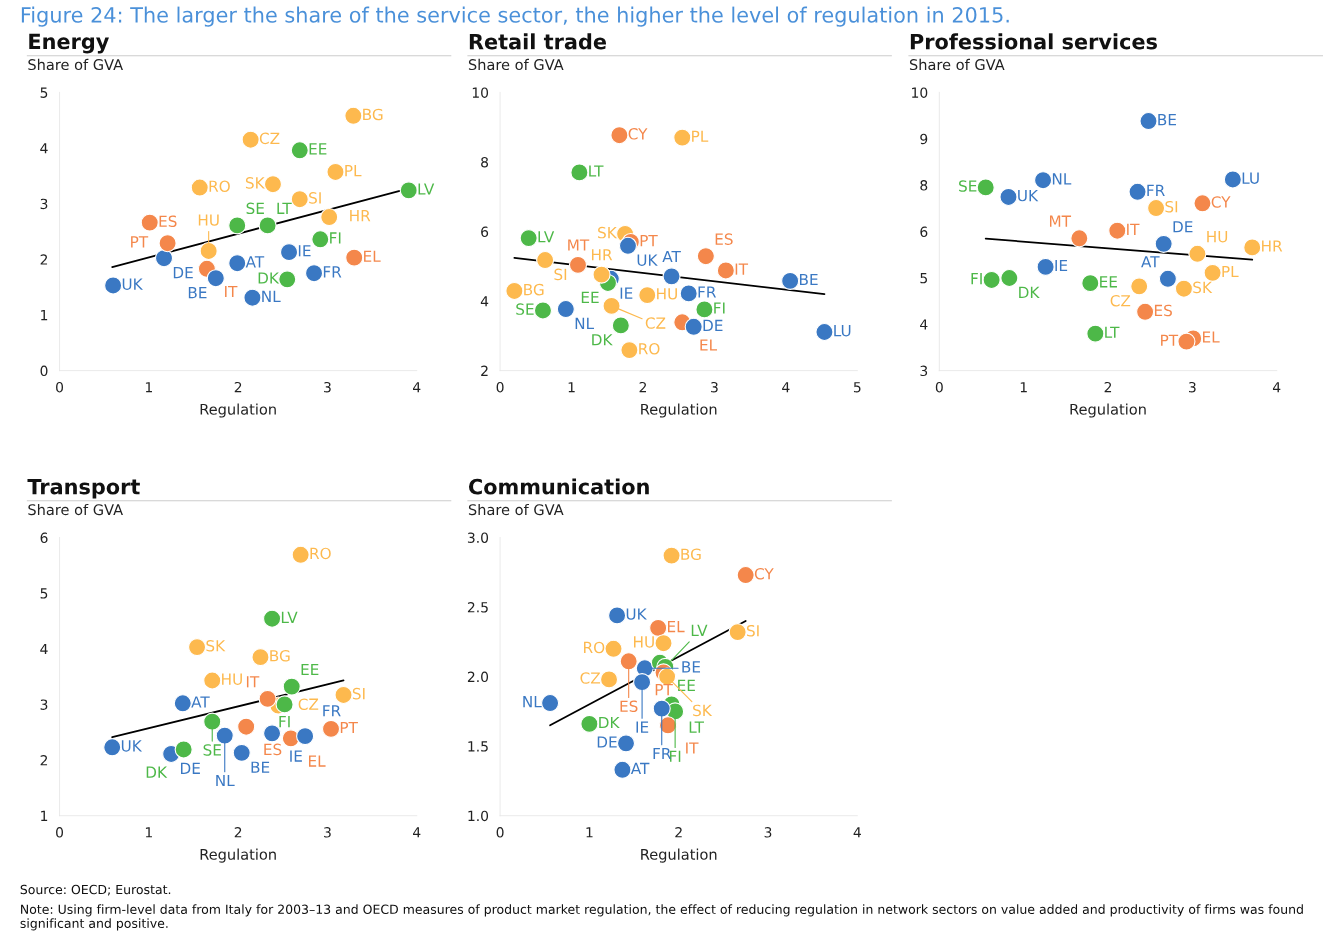  Describe the element at coordinates (289, 617) in the screenshot. I see `data-label: LV` at that location.